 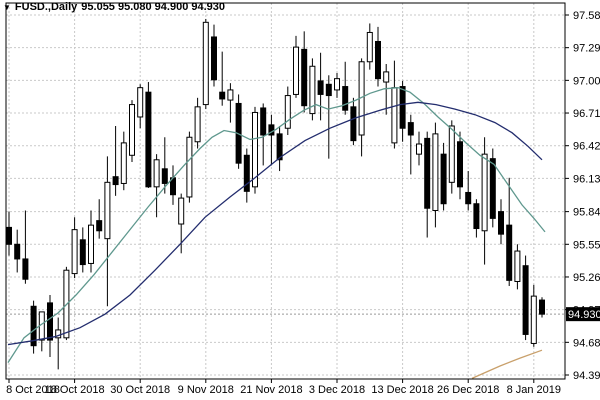 What do you see at coordinates (586, 147) in the screenshot?
I see `y-axis-label: 96.425` at bounding box center [586, 147].